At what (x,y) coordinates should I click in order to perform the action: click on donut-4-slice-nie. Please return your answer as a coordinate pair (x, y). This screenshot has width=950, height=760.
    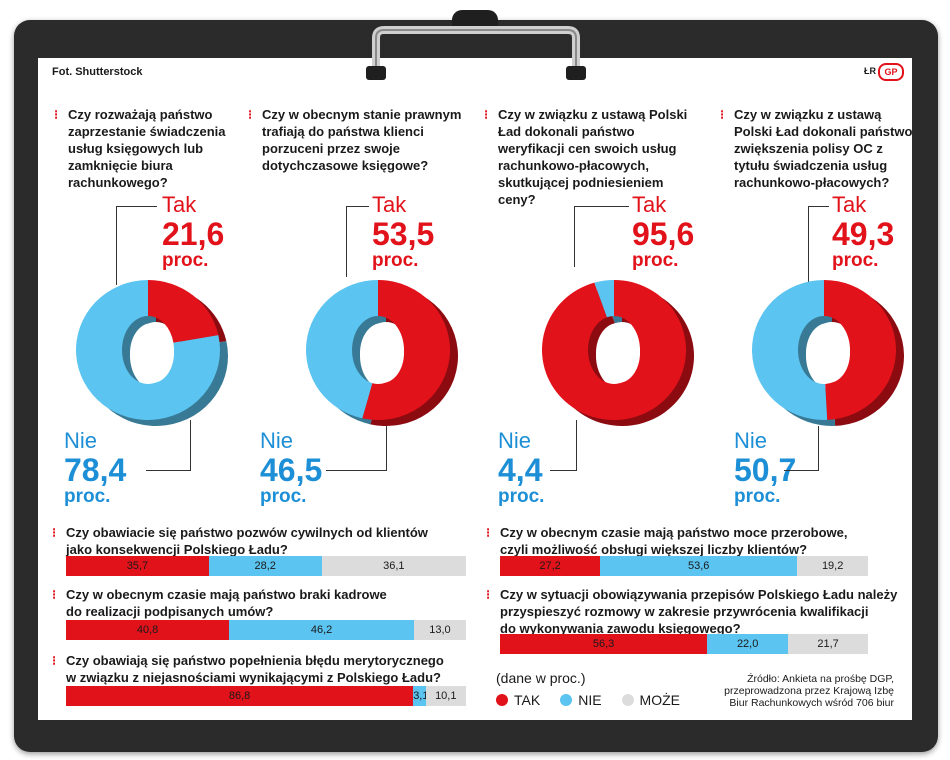
    Looking at the image, I should click on (790, 350).